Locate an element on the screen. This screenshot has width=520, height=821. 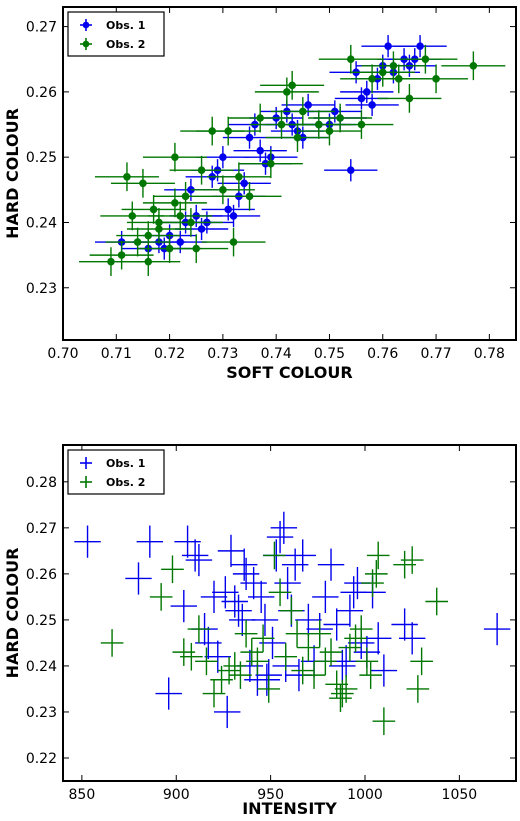
x-tick-label: 0.78 is located at coordinates (489, 354).